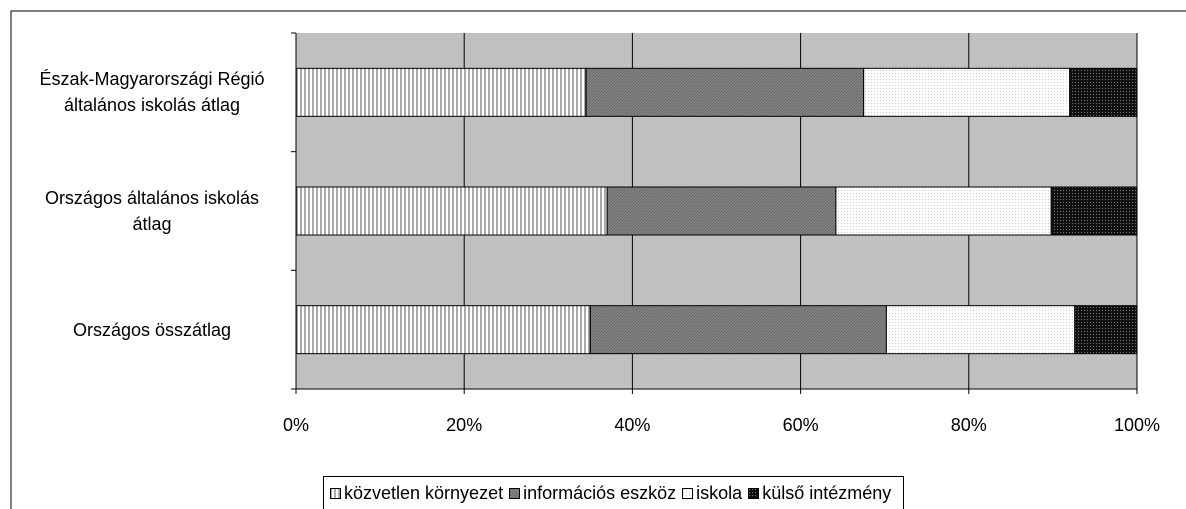 This screenshot has width=1186, height=509. Describe the element at coordinates (424, 492) in the screenshot. I see `legend-label: közvetlen környezet` at that location.